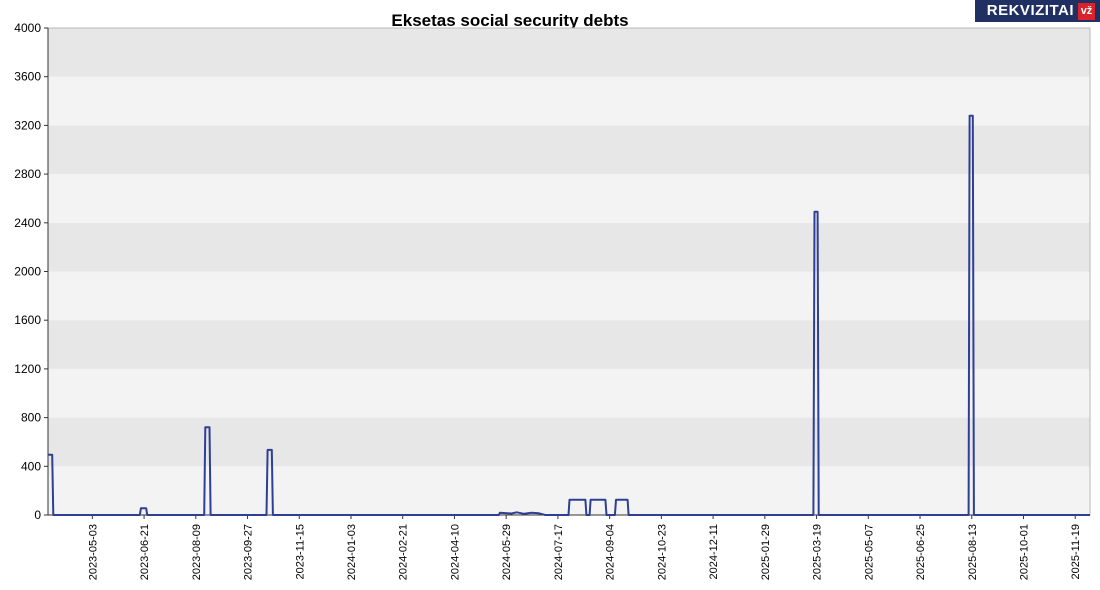 This screenshot has height=590, width=1100. Describe the element at coordinates (662, 552) in the screenshot. I see `x-tick-label: 2024-10-23` at that location.